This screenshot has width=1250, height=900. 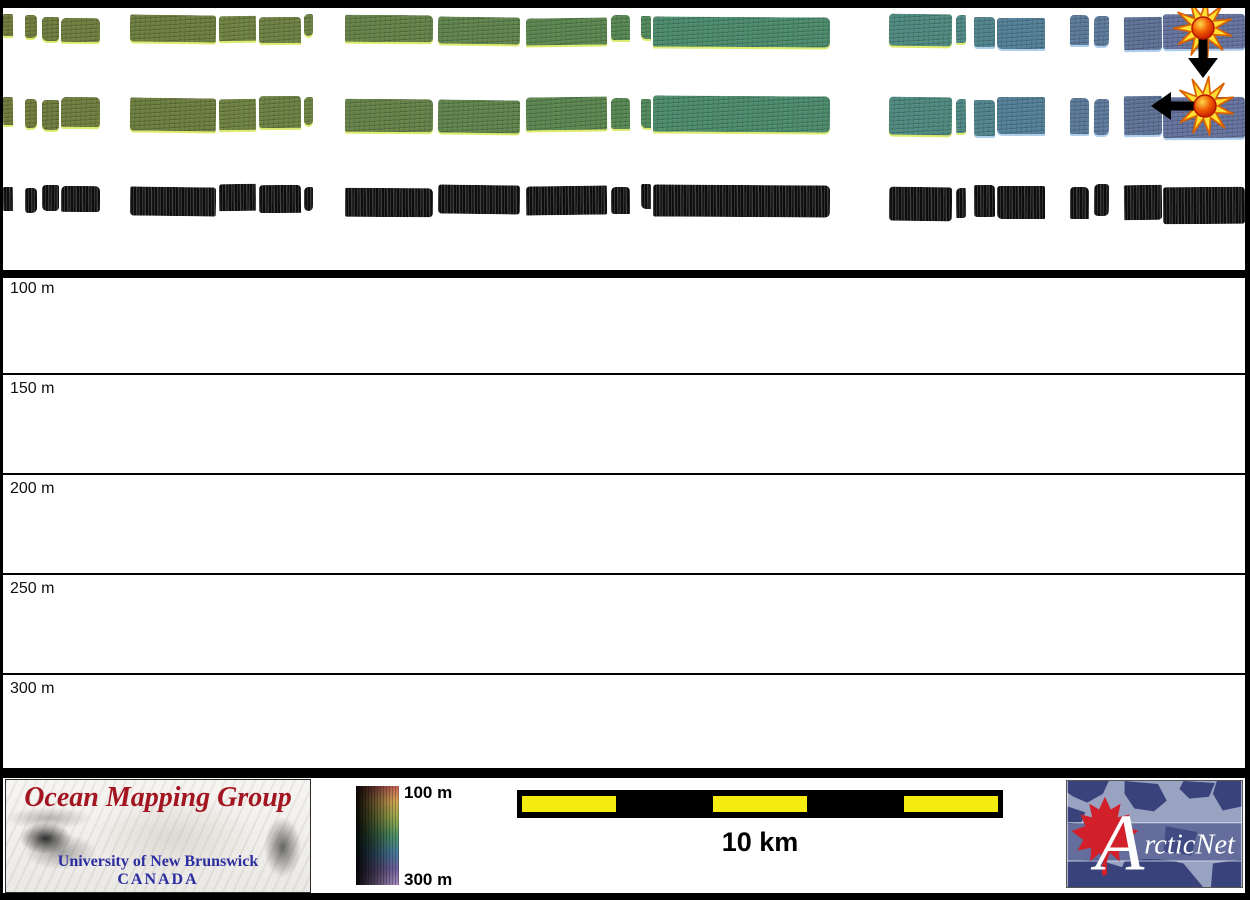 I want to click on scalebar-label: 10 km, so click(x=760, y=842).